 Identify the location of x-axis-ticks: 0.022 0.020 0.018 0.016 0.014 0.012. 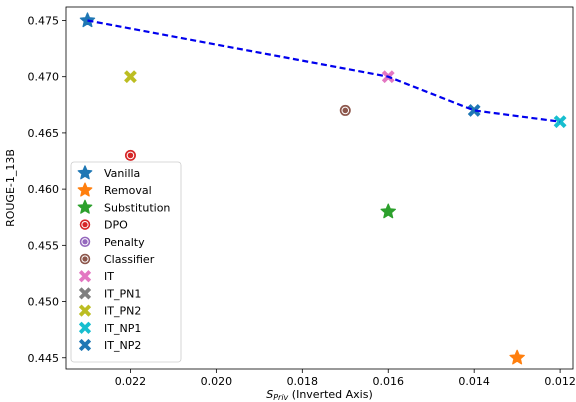
(345, 378).